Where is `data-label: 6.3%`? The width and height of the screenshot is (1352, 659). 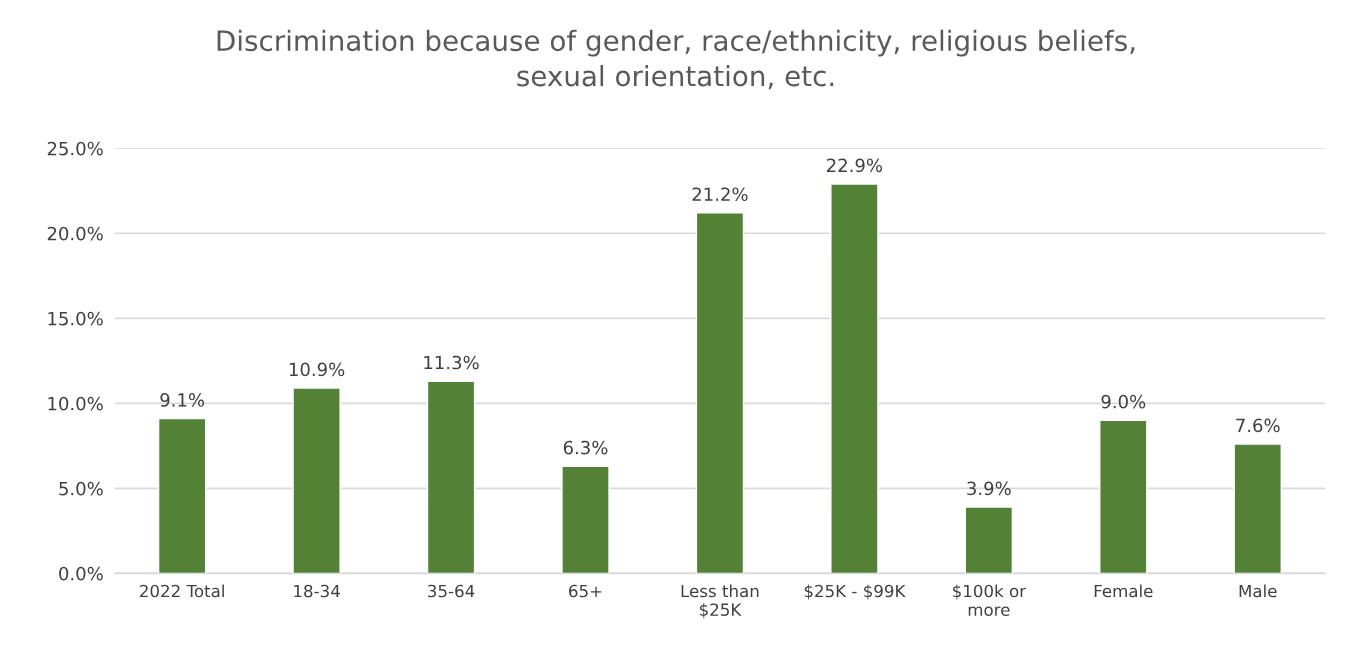
data-label: 6.3% is located at coordinates (585, 447).